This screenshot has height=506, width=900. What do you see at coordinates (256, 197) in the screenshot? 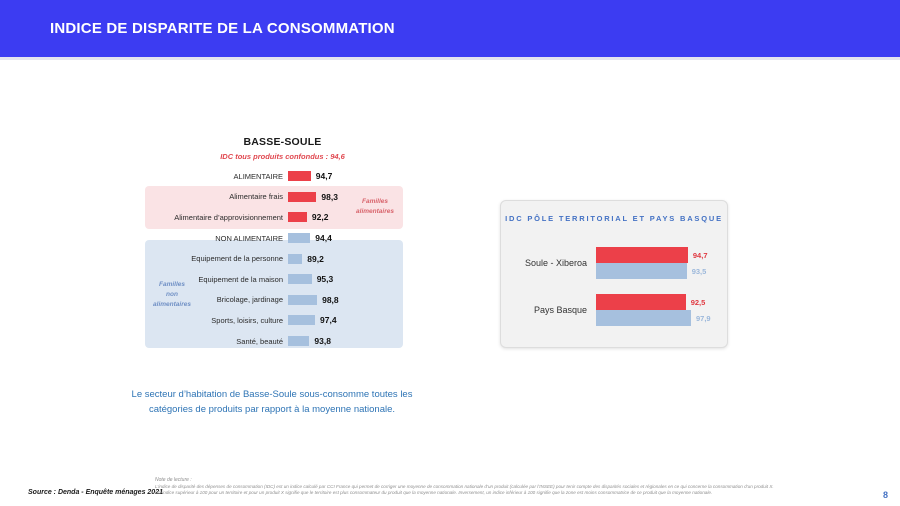
I see `row-label: Alimentaire frais` at bounding box center [256, 197].